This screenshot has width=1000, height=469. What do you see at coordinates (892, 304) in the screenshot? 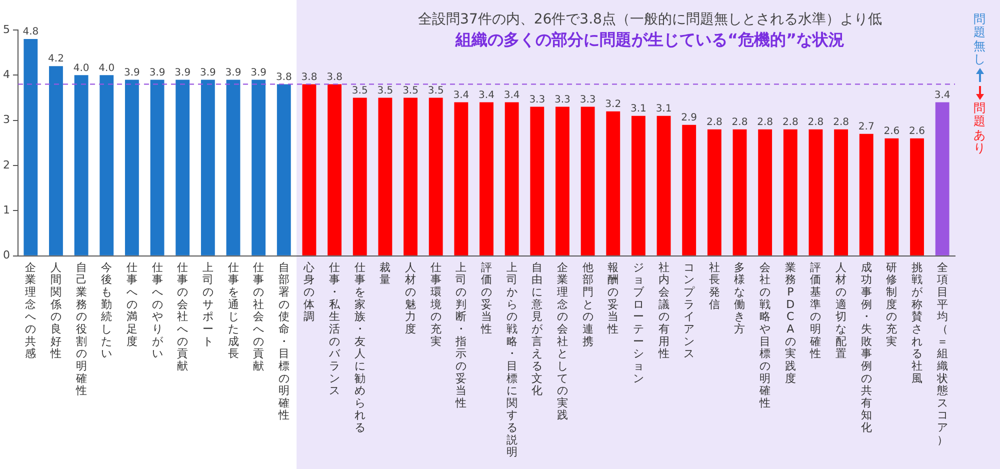
I see `x-tick-label: 研修制度の充実` at bounding box center [892, 304].